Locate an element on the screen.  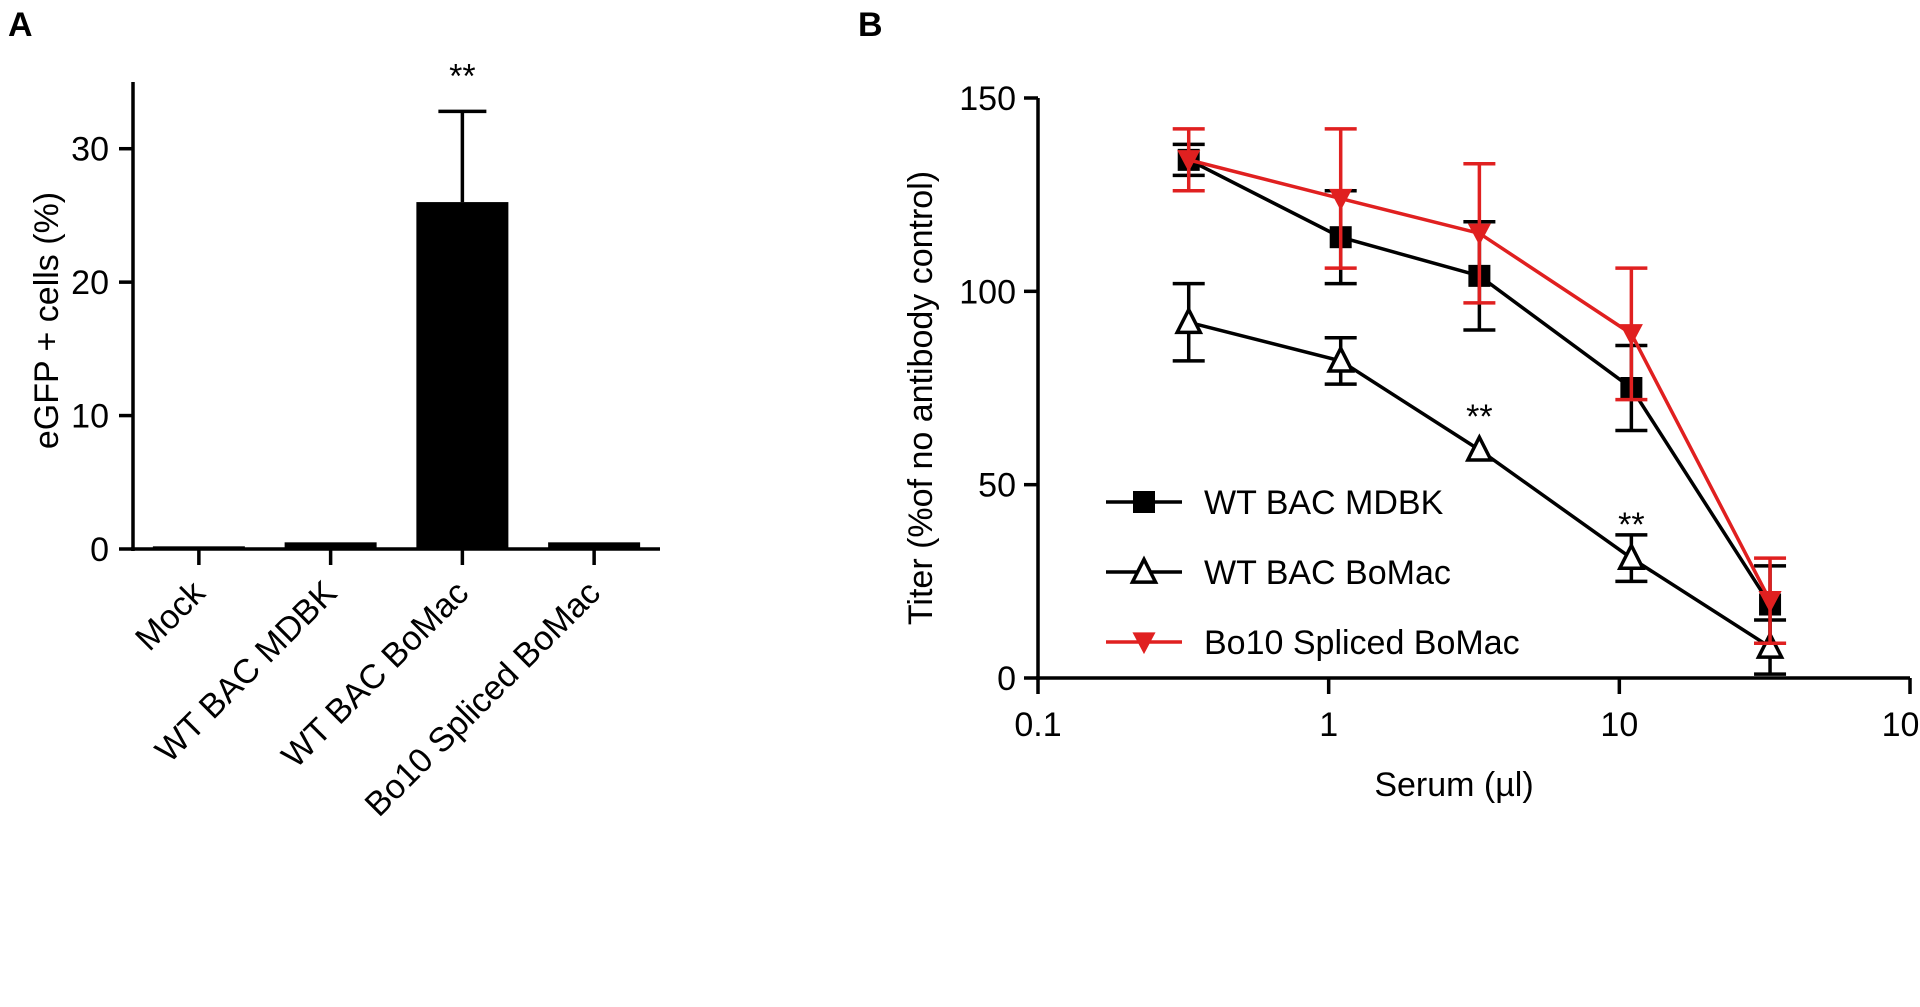
y-axis-label: Titer (%of no antibody control) is located at coordinates (921, 398).